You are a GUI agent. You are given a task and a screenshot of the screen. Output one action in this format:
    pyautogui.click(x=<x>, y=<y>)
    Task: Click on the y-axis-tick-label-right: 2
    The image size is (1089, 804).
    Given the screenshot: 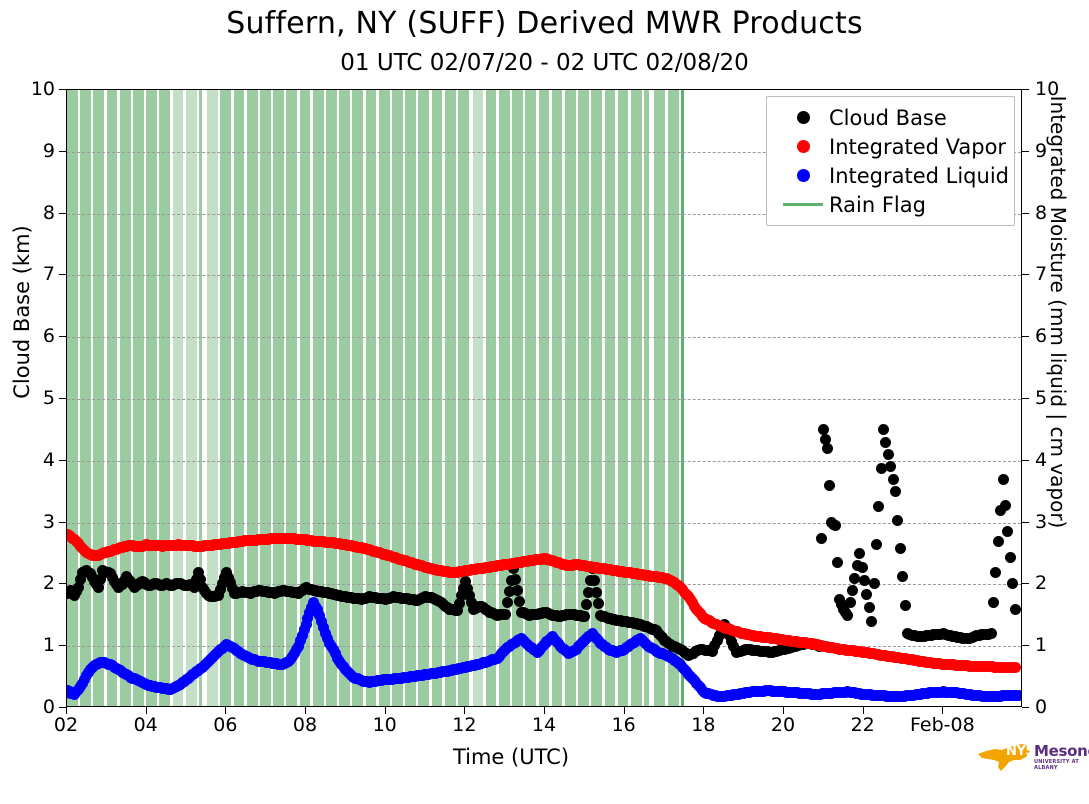 What is the action you would take?
    pyautogui.click(x=1041, y=583)
    